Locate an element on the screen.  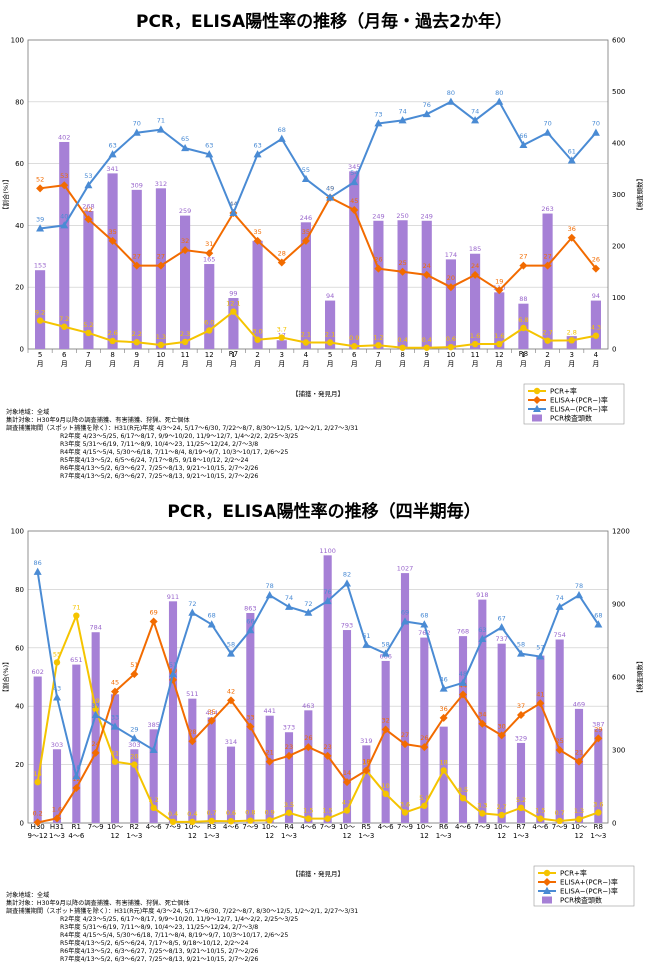
bar-value-label: 259 is located at coordinates (185, 211).